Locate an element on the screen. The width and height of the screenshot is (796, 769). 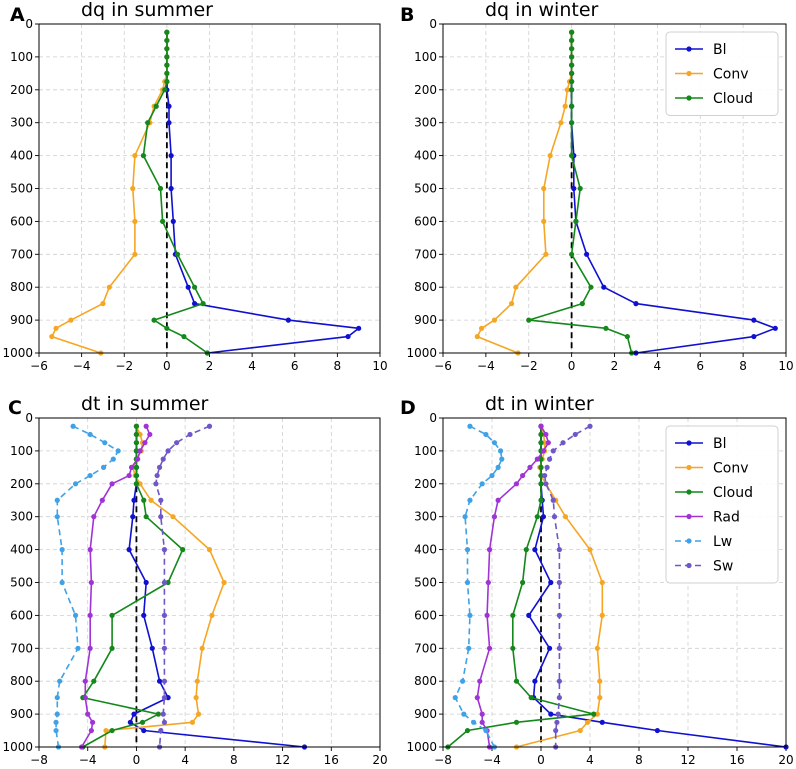
y-tick-label: 100 is located at coordinates (425, 57).